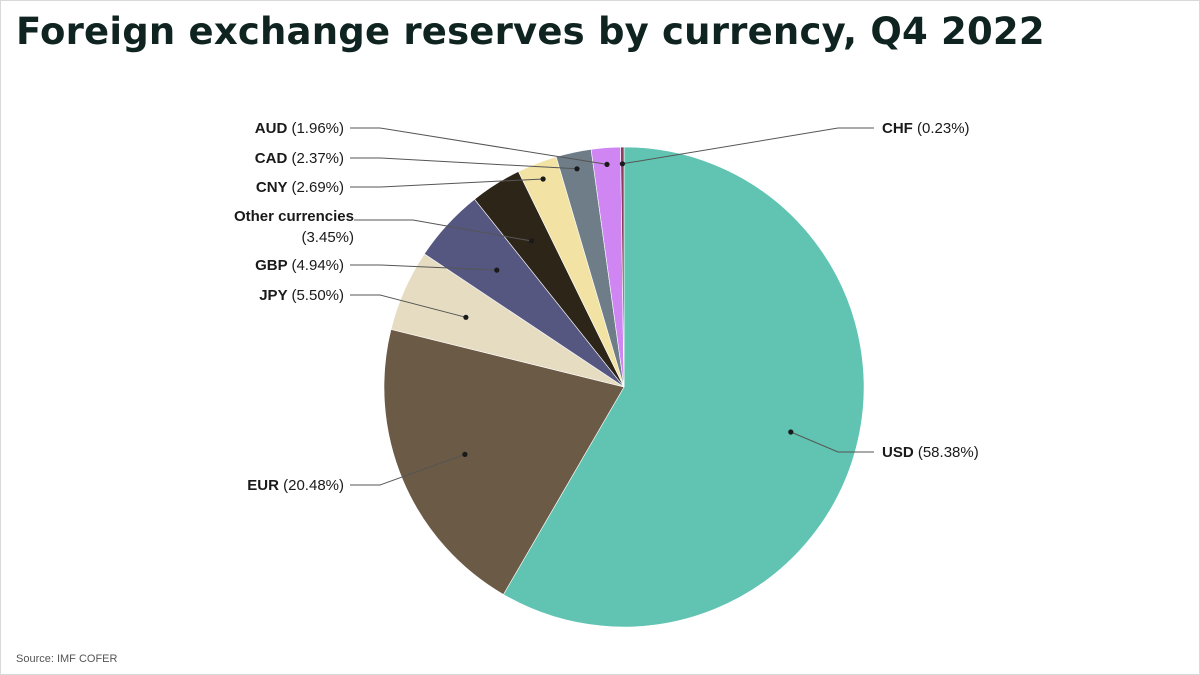  Describe the element at coordinates (67, 659) in the screenshot. I see `source-note: Source: IMF COFER` at that location.